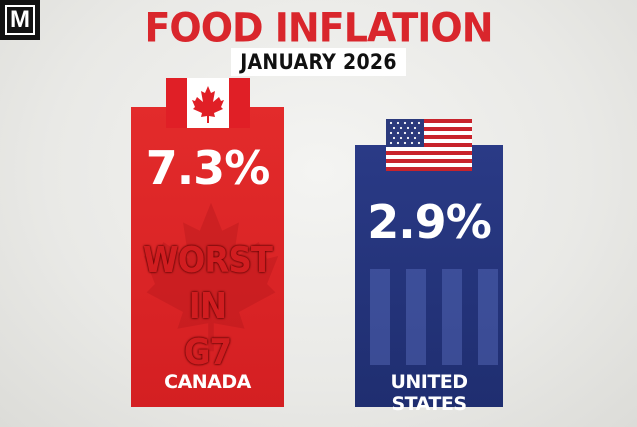 This screenshot has height=427, width=637. What do you see at coordinates (429, 222) in the screenshot?
I see `value-label-united-states: 2.9%` at bounding box center [429, 222].